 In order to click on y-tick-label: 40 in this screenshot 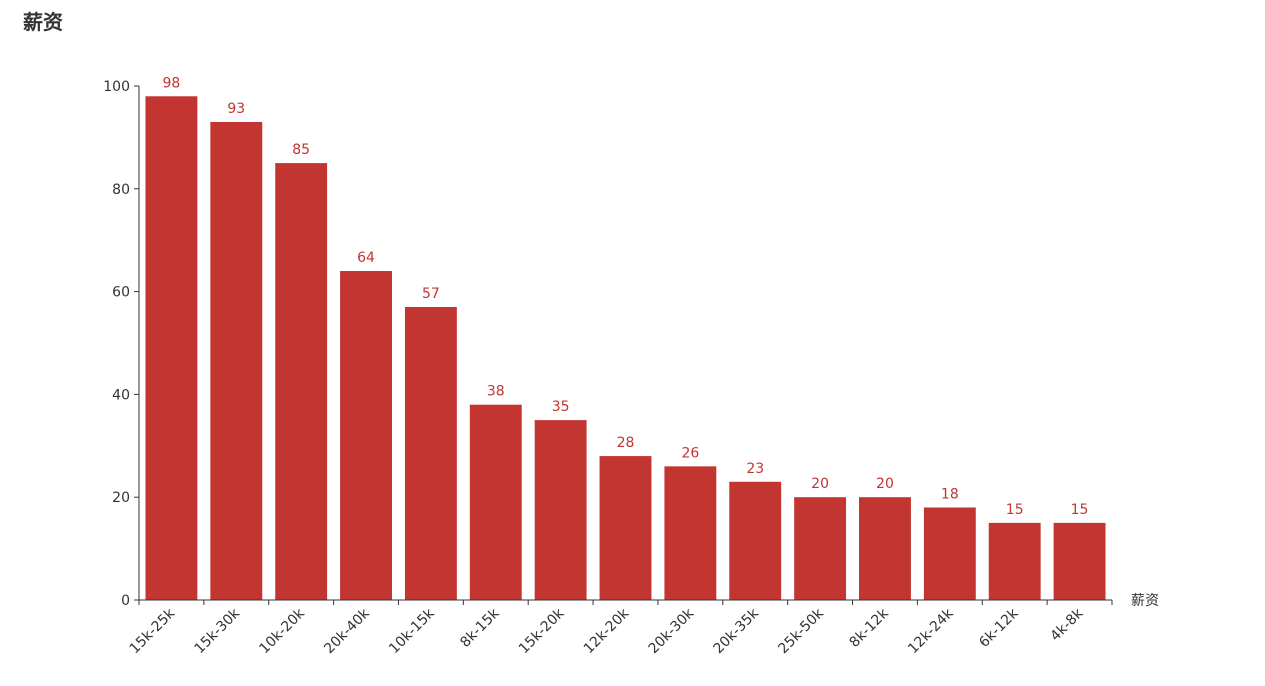, I will do `click(121, 395)`.